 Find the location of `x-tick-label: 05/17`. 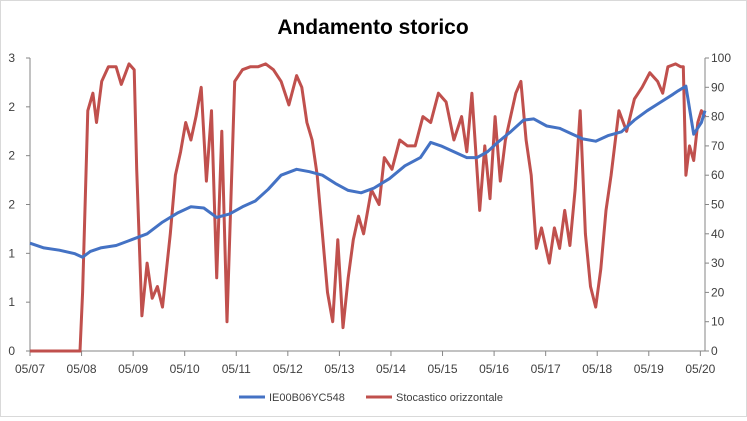

x-tick-label: 05/17 is located at coordinates (546, 369).